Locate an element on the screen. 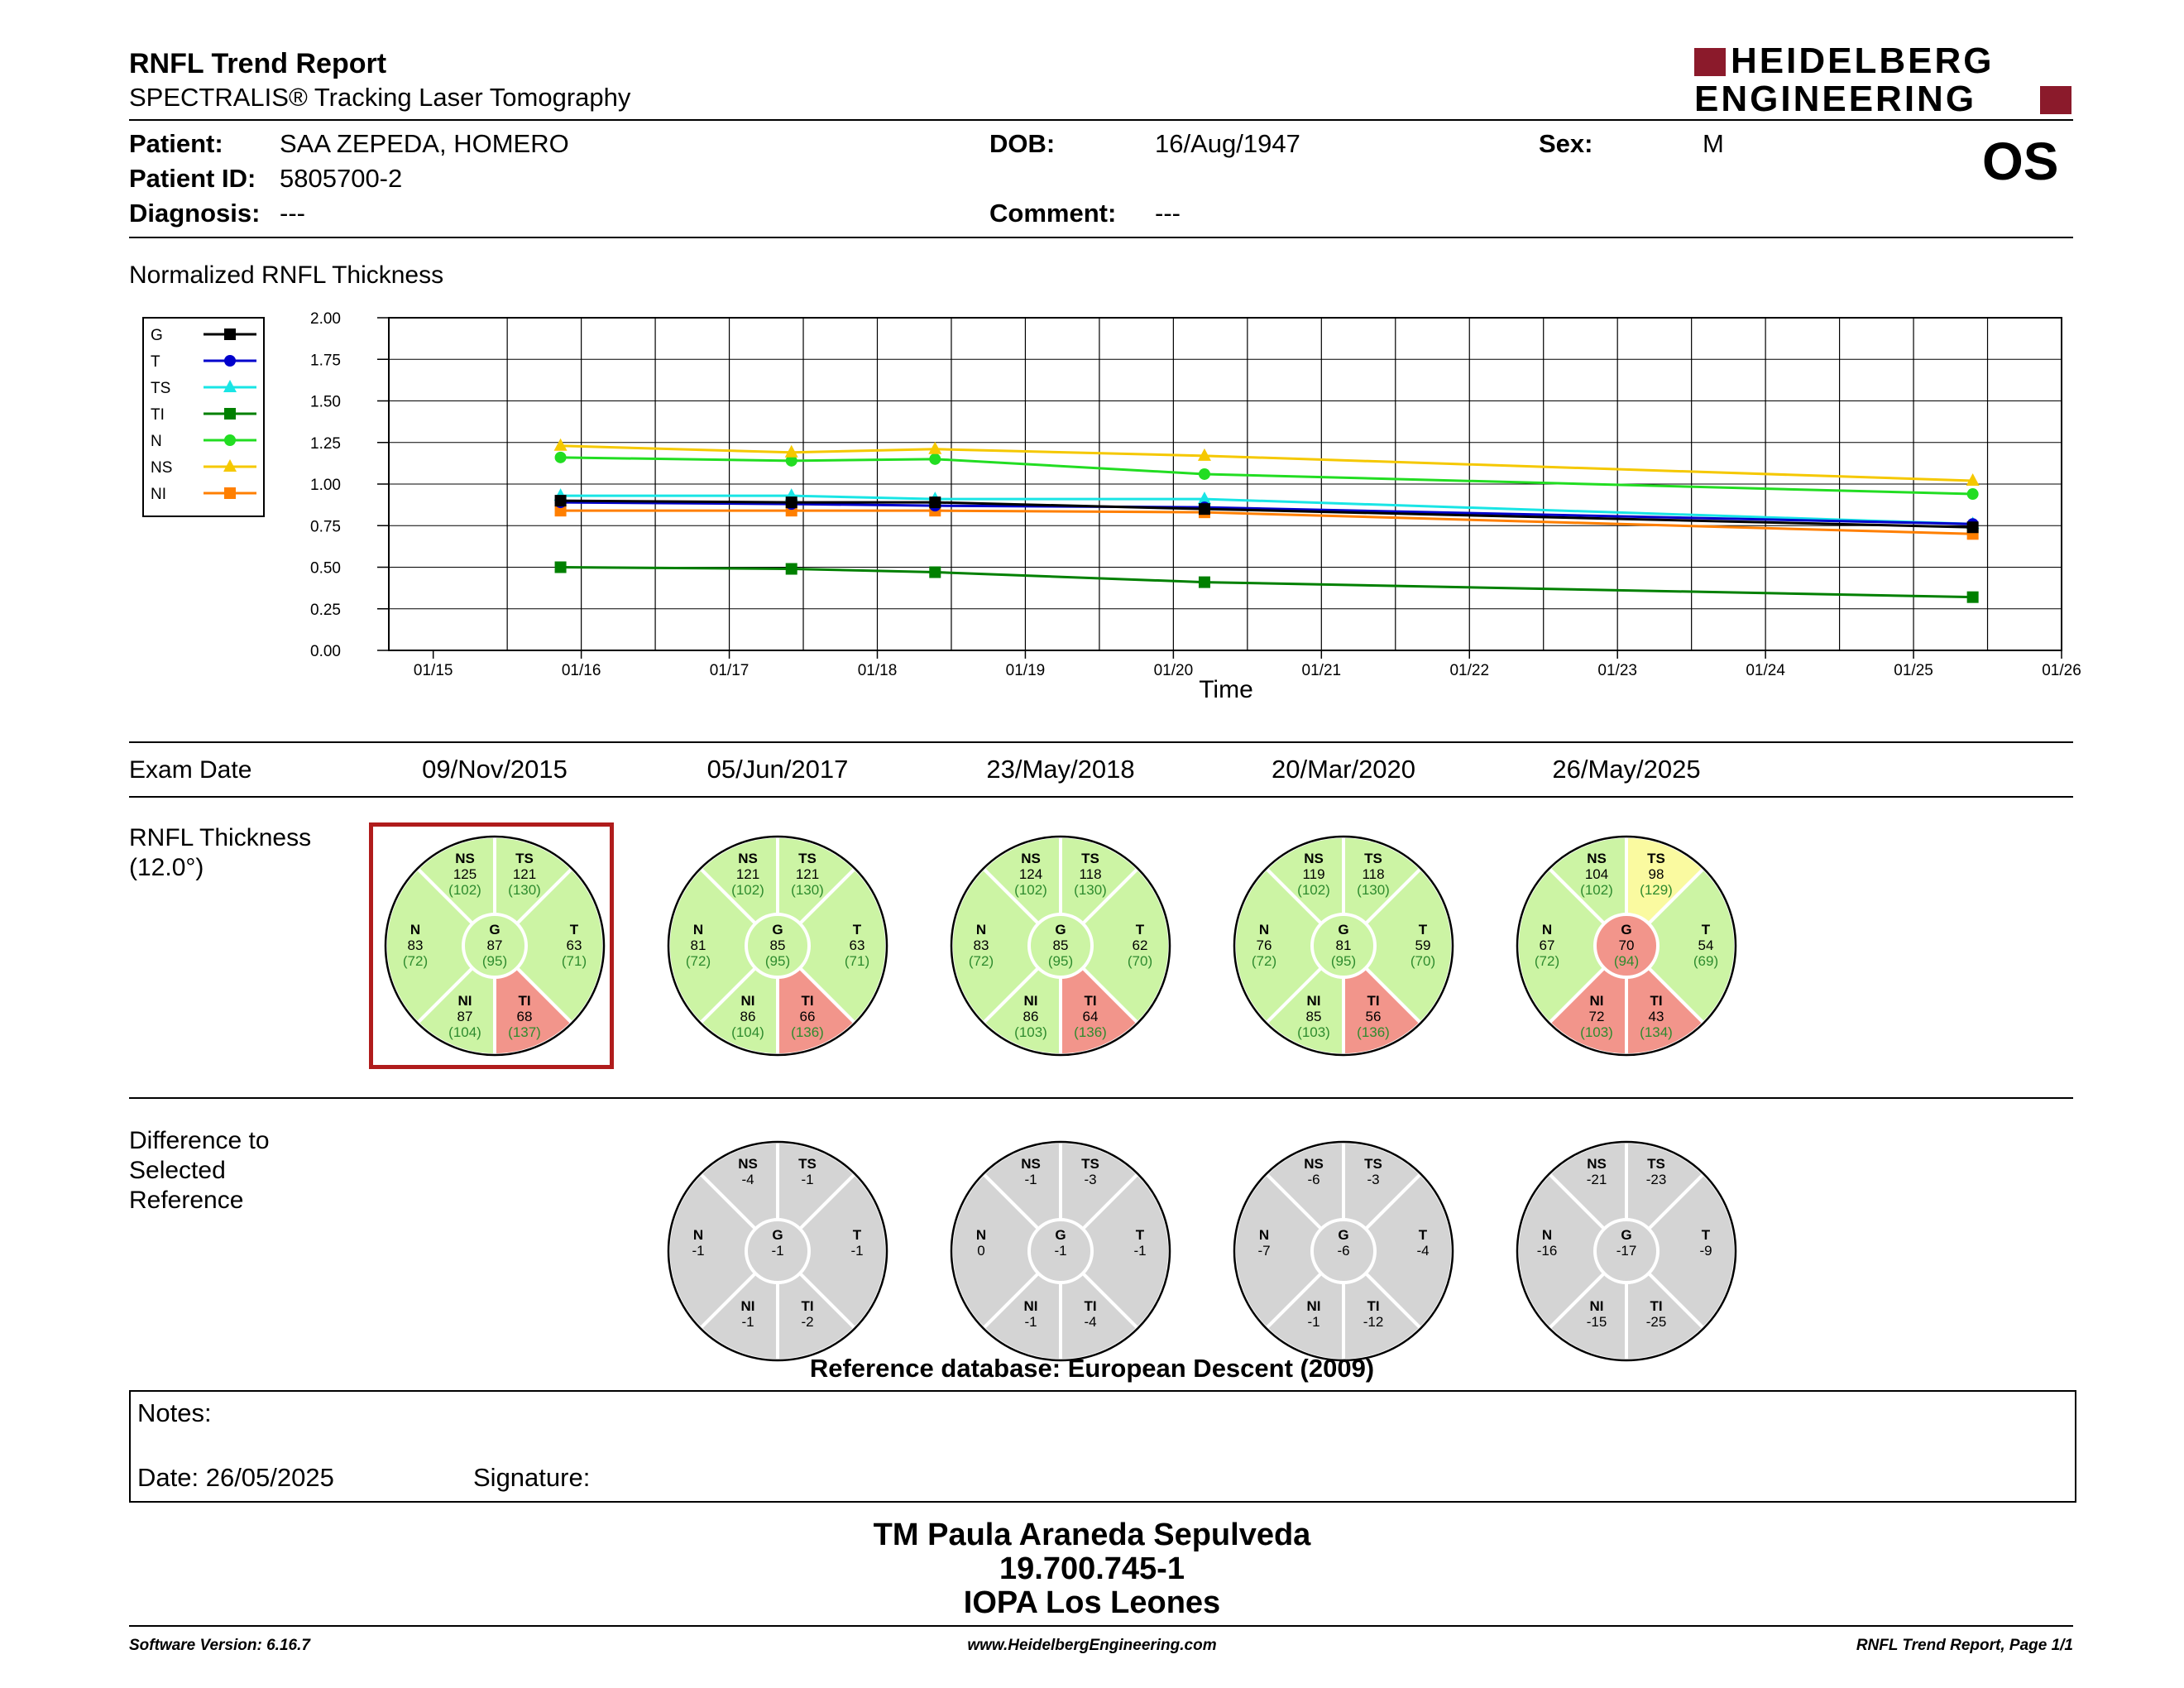 The width and height of the screenshot is (2184, 1688). y-tick-label: 0.75 is located at coordinates (325, 526).